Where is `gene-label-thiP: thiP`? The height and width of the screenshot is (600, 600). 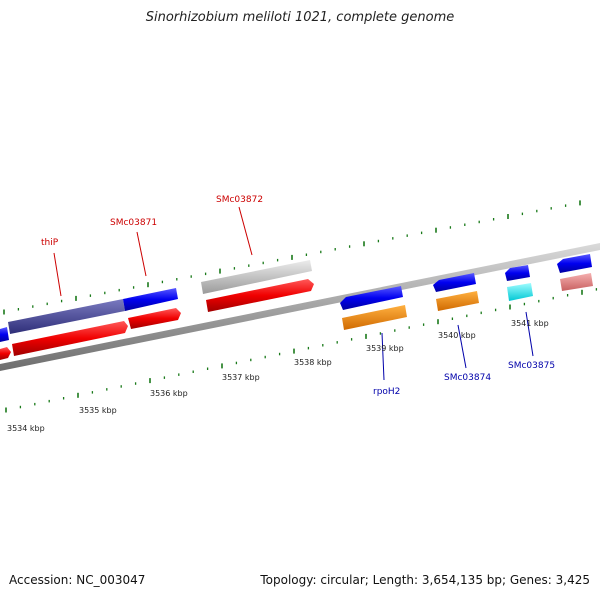 gene-label-thiP: thiP is located at coordinates (50, 243).